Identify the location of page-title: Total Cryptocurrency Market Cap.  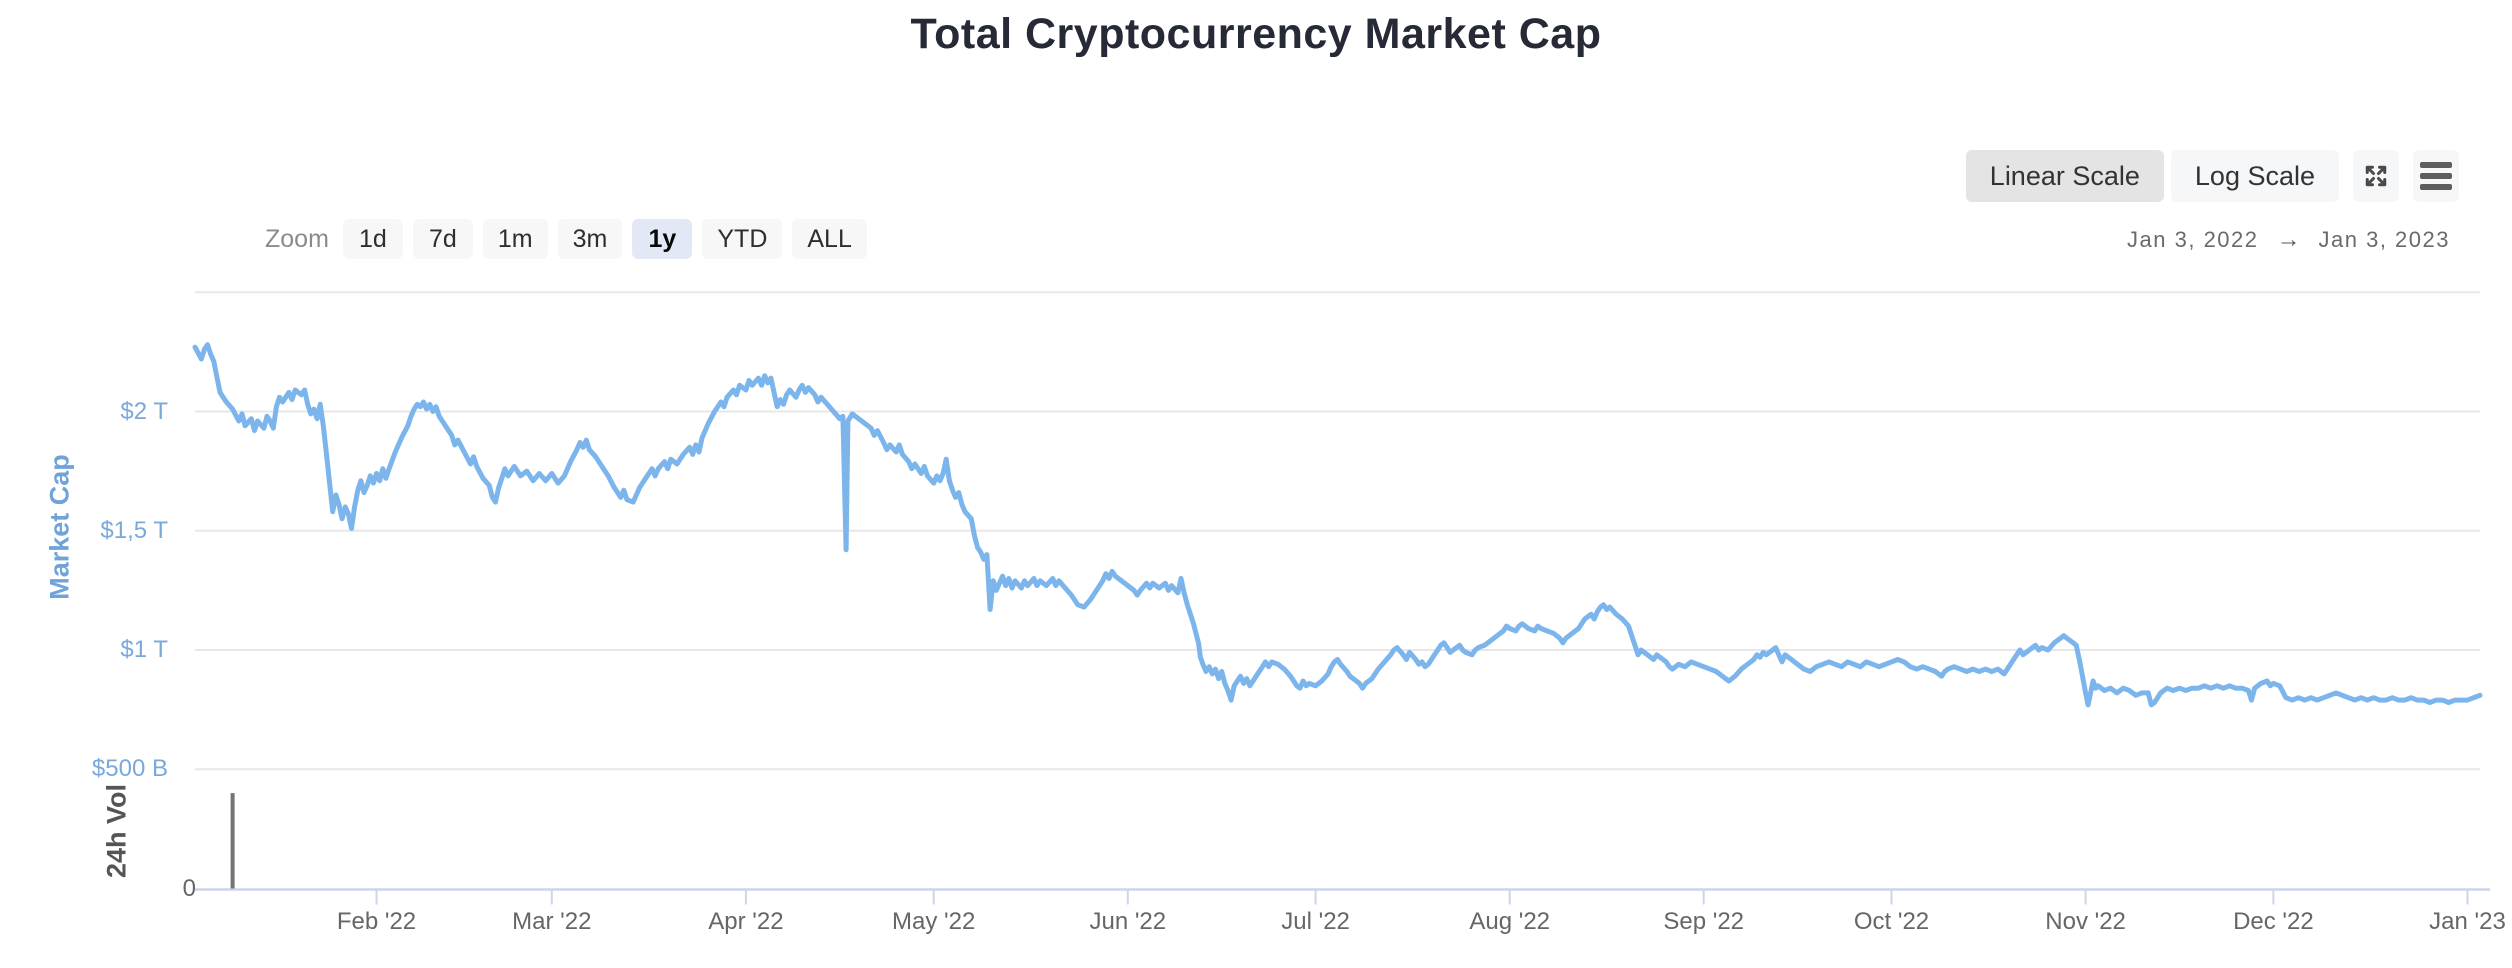
(1256, 34).